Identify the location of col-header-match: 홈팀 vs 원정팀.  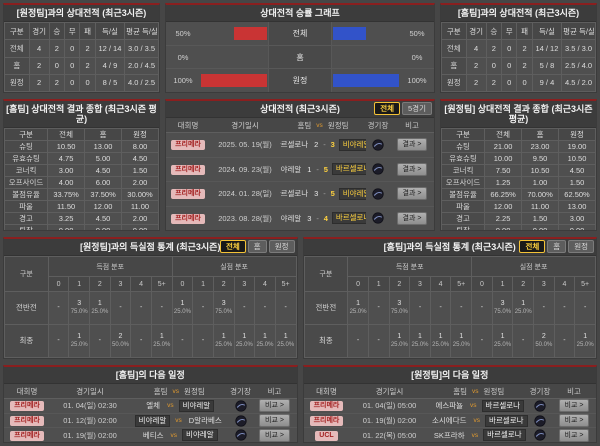
(479, 391).